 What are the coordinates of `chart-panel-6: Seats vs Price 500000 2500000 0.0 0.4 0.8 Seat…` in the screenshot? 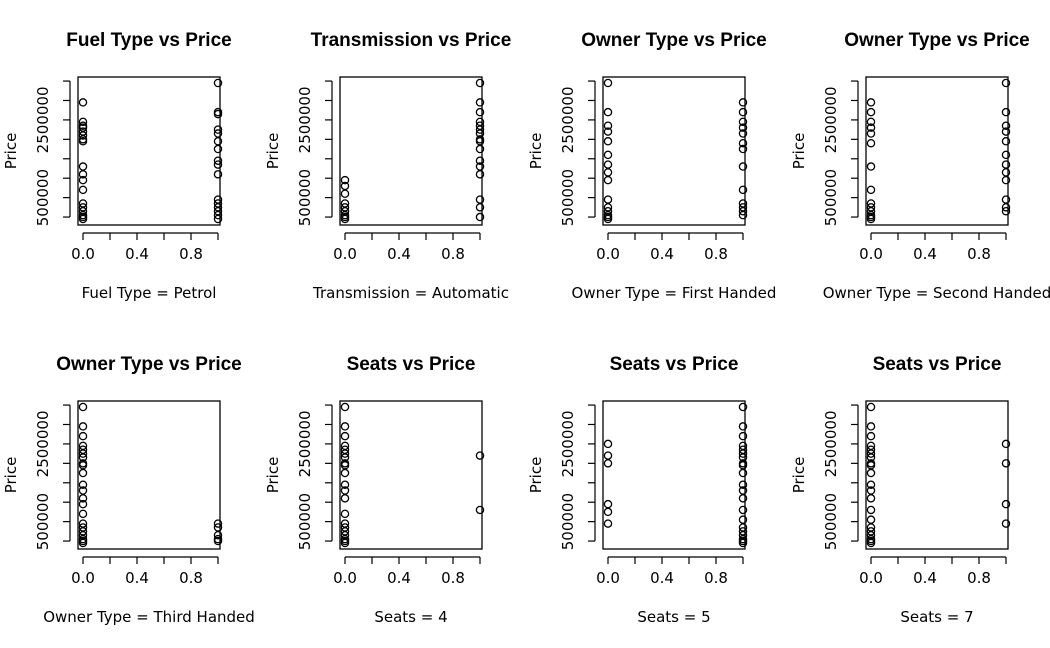 It's located at (374, 490).